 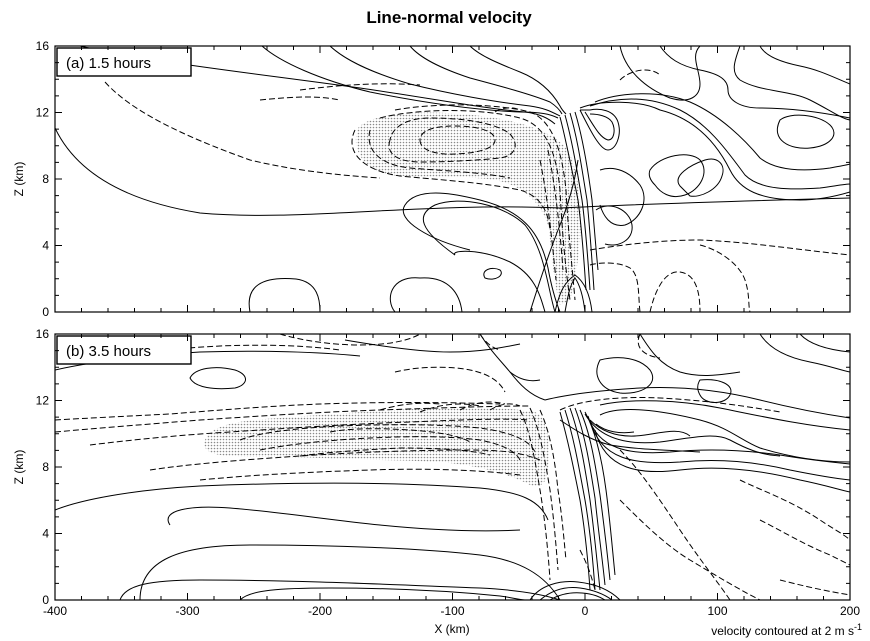 I want to click on panel-a-label-box, so click(x=124, y=62).